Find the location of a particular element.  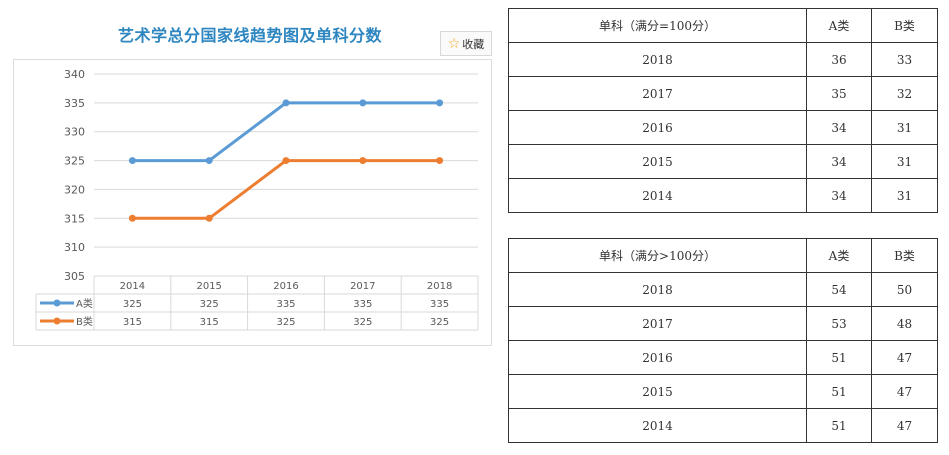

chart-title: 艺术学总分国家线趋势图及单科分数 is located at coordinates (249, 35).